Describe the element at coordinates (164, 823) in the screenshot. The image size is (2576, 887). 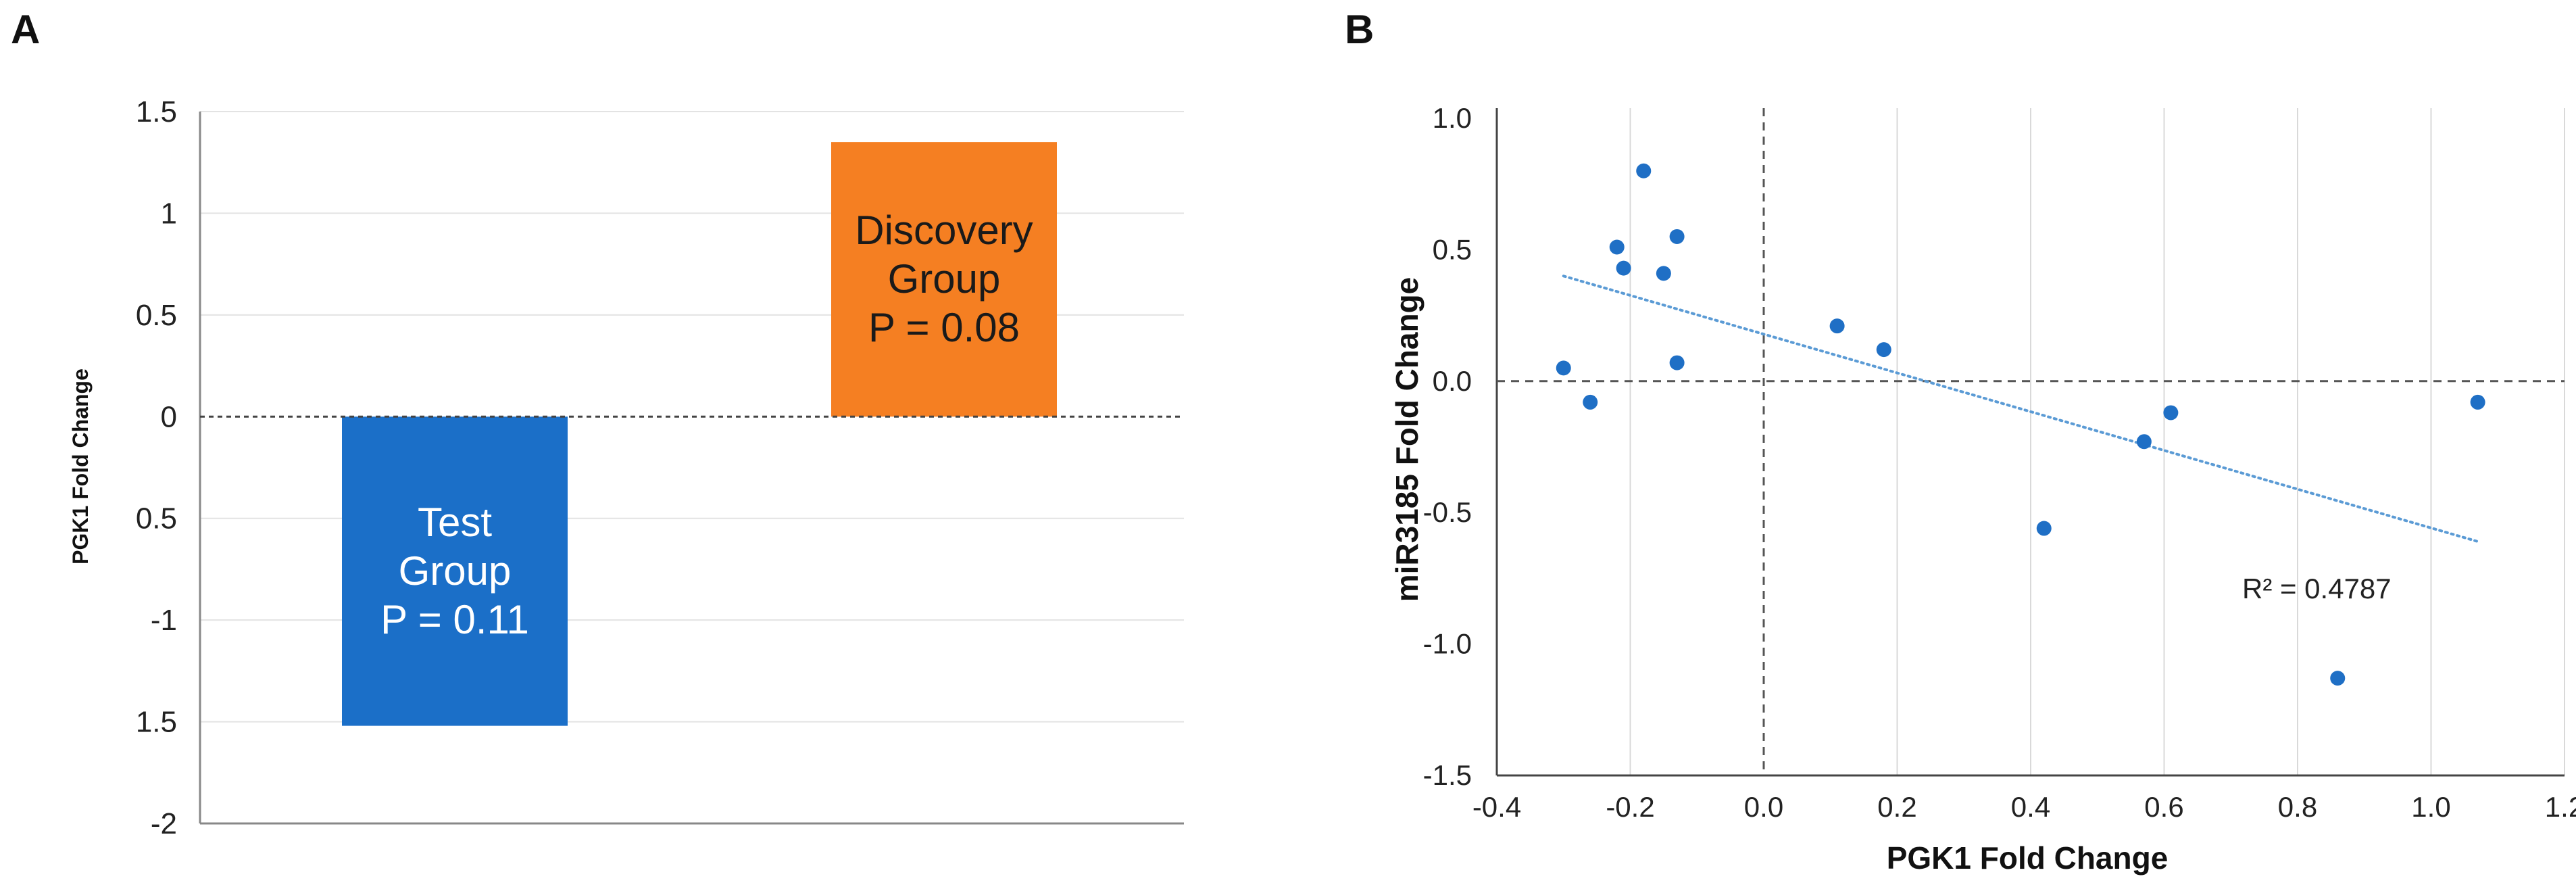
I see `panel-a-y-tick-label: -2` at that location.